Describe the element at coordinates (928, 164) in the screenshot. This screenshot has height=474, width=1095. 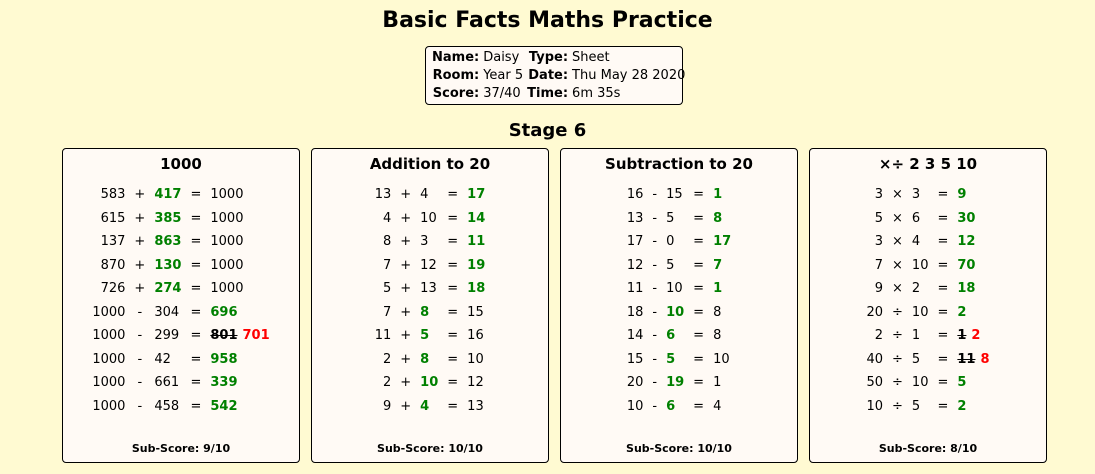
I see `panel-title: ×÷ 2 3 5 10` at that location.